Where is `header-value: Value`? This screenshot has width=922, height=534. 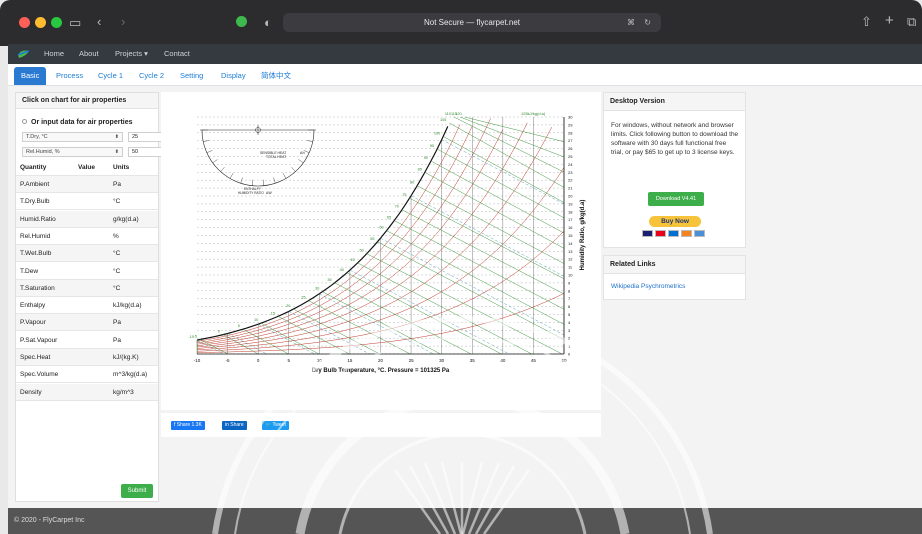 header-value: Value is located at coordinates (86, 167).